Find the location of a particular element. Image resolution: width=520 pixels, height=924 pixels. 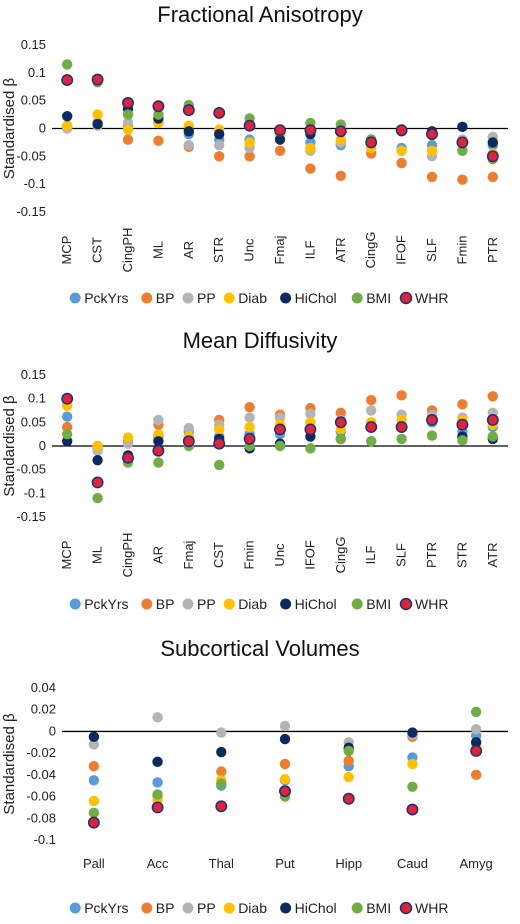

chart-1-legend-marker-bp is located at coordinates (147, 298).